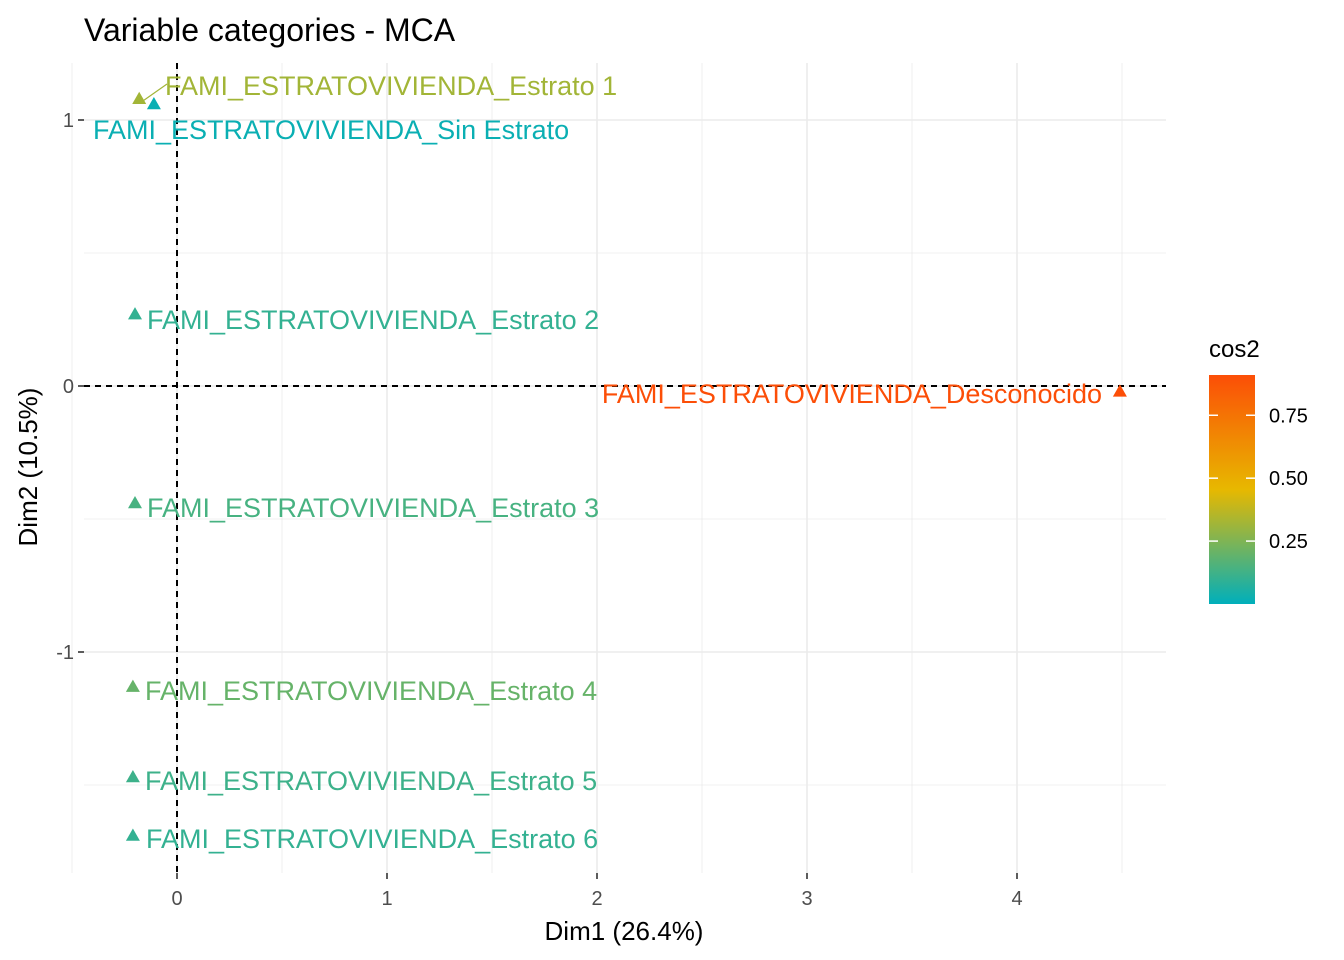  What do you see at coordinates (852, 394) in the screenshot?
I see `point-label: FAMI_ESTRATOVIVIENDA_Desconocido` at bounding box center [852, 394].